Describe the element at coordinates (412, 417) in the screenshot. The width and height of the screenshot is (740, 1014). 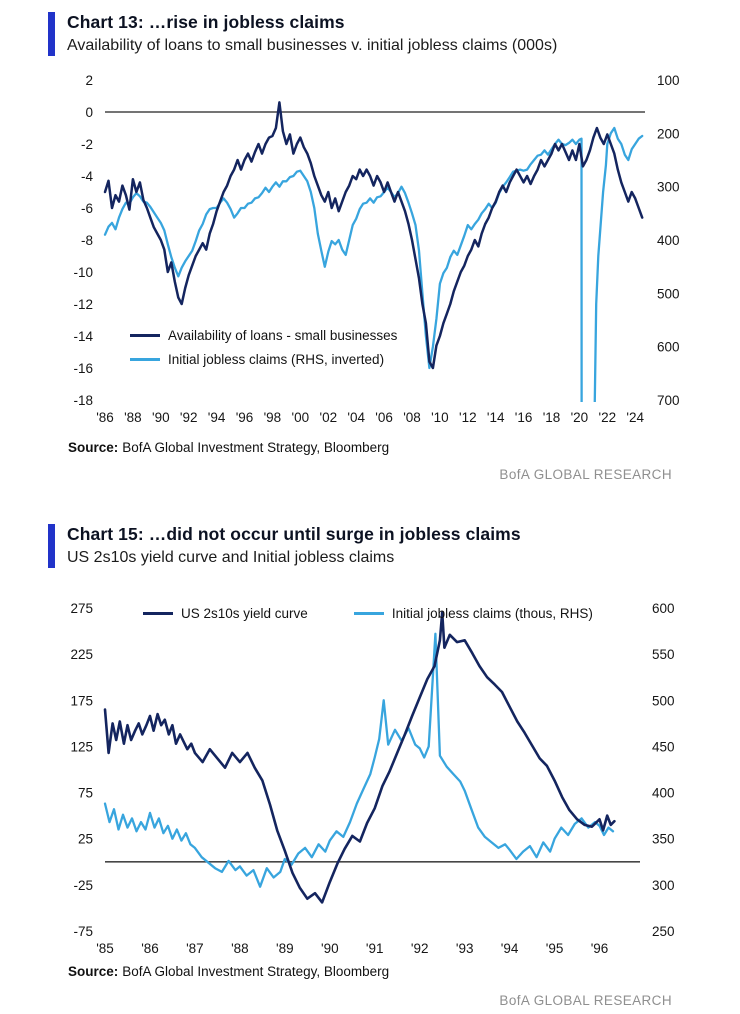
I see `x-axis-tick-label: '08` at that location.